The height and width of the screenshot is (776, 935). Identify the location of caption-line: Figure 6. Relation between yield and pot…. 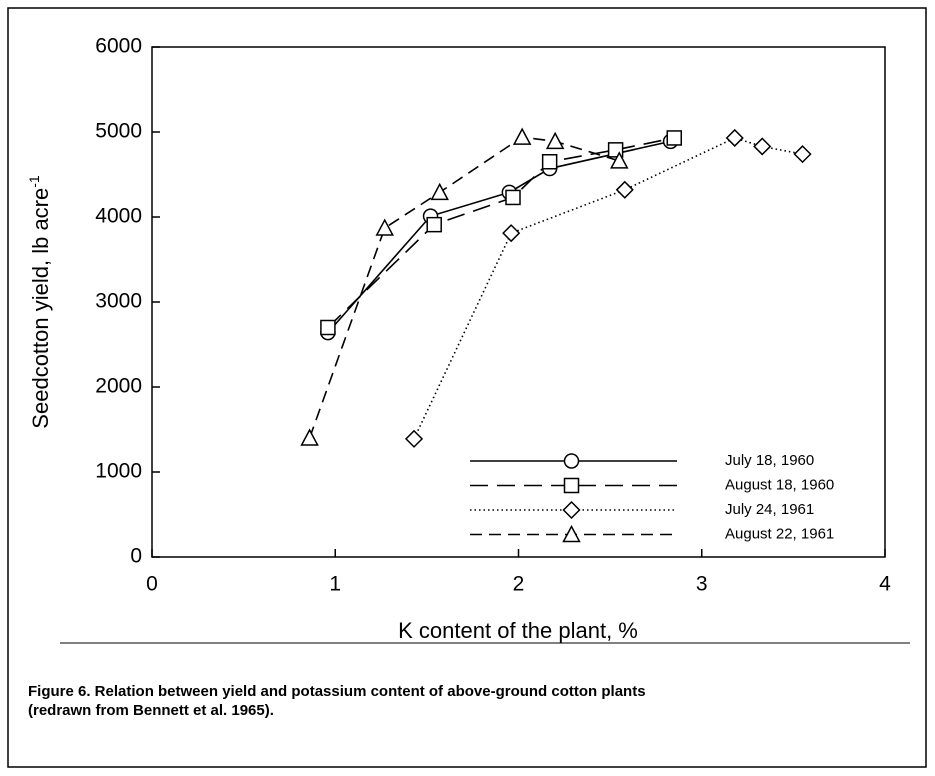
(337, 691).